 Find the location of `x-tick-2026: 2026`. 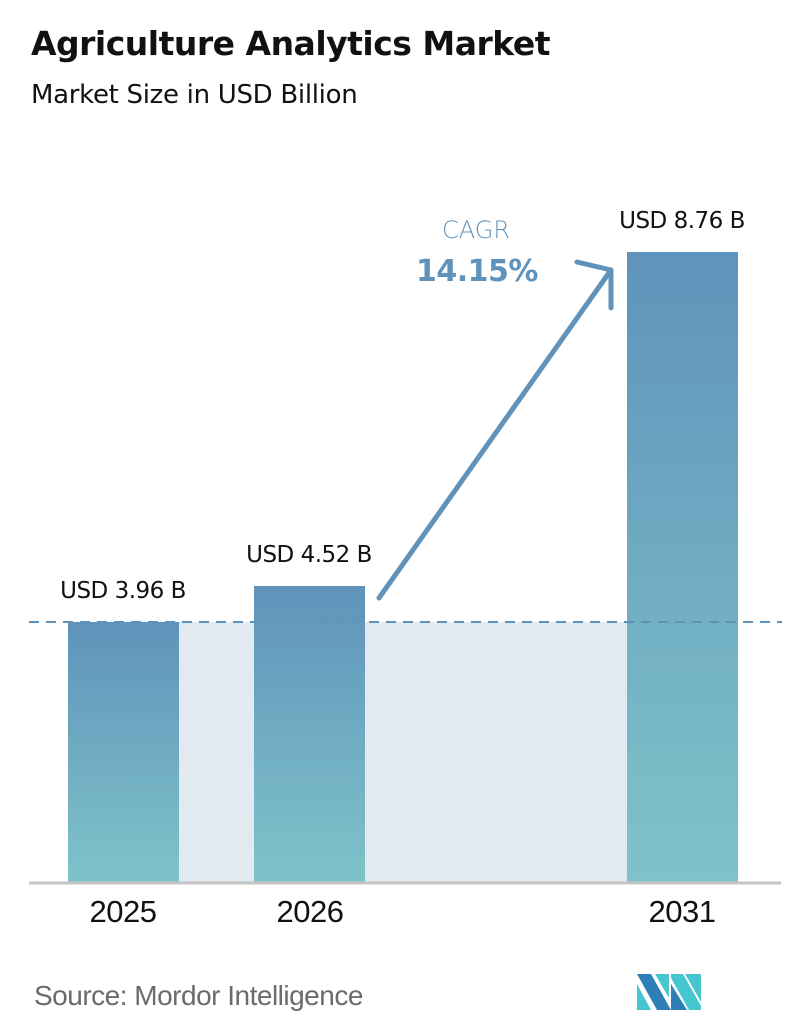

x-tick-2026: 2026 is located at coordinates (310, 911).